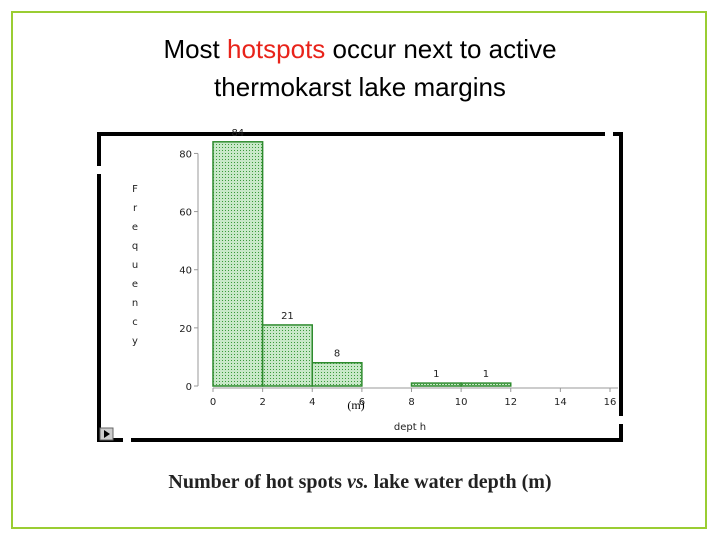 The image size is (720, 540). Describe the element at coordinates (610, 402) in the screenshot. I see `x-tick-label: 16` at that location.